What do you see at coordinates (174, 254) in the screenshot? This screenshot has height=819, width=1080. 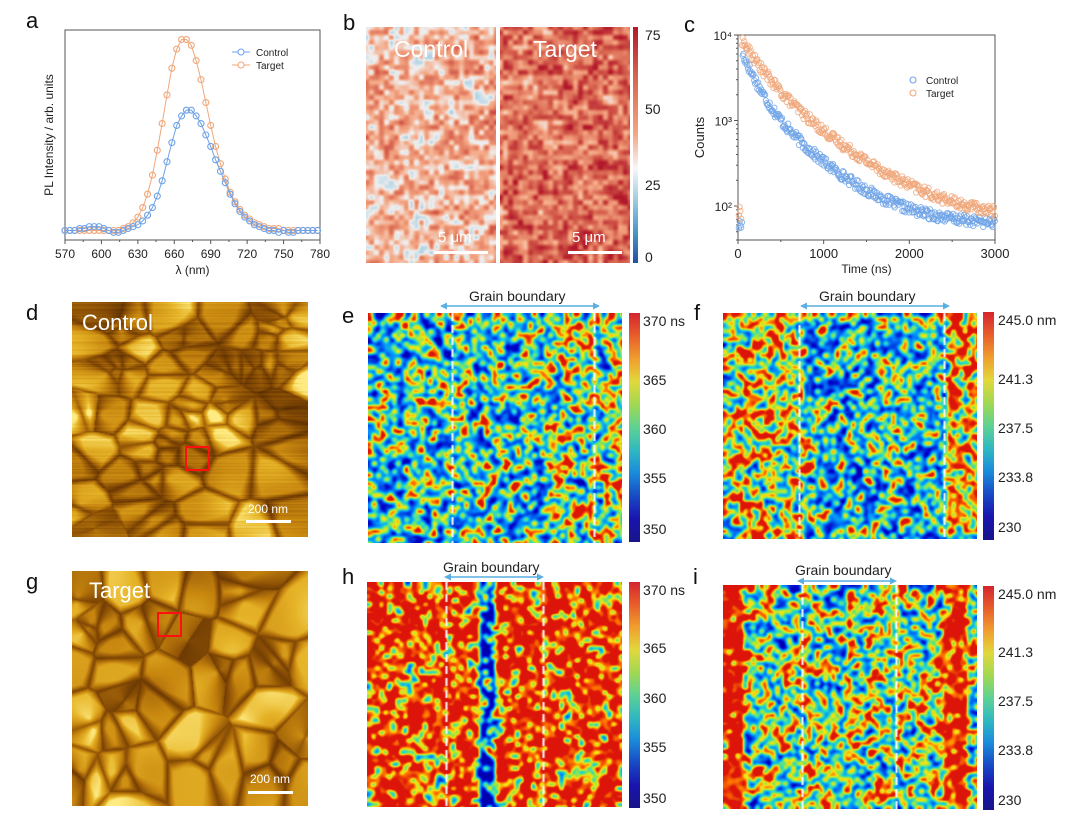 I see `x-tick-label-a: 660` at bounding box center [174, 254].